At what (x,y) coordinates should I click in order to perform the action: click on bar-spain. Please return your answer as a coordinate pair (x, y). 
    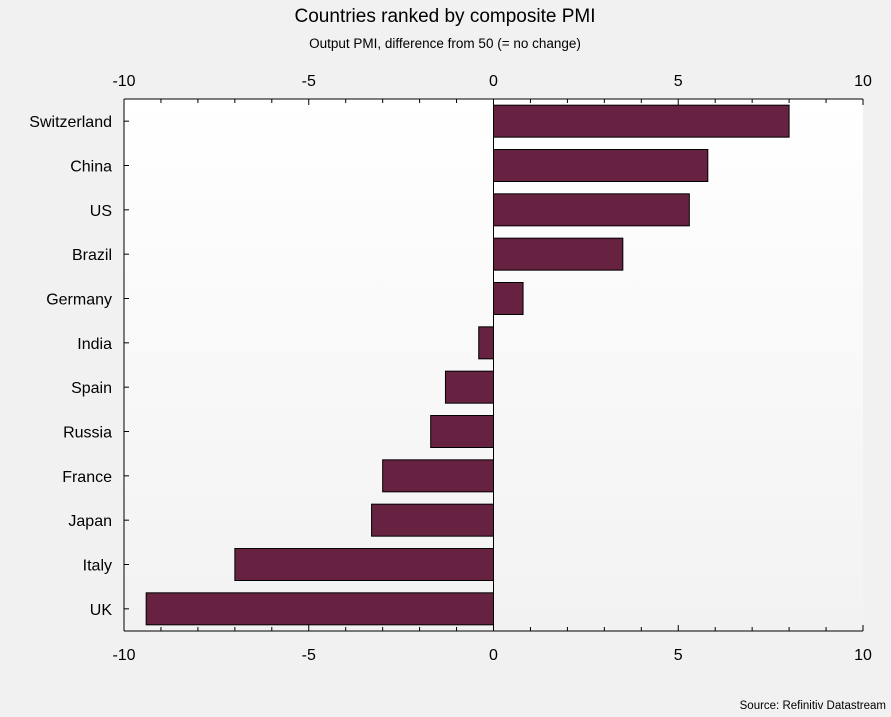
    Looking at the image, I should click on (469, 387).